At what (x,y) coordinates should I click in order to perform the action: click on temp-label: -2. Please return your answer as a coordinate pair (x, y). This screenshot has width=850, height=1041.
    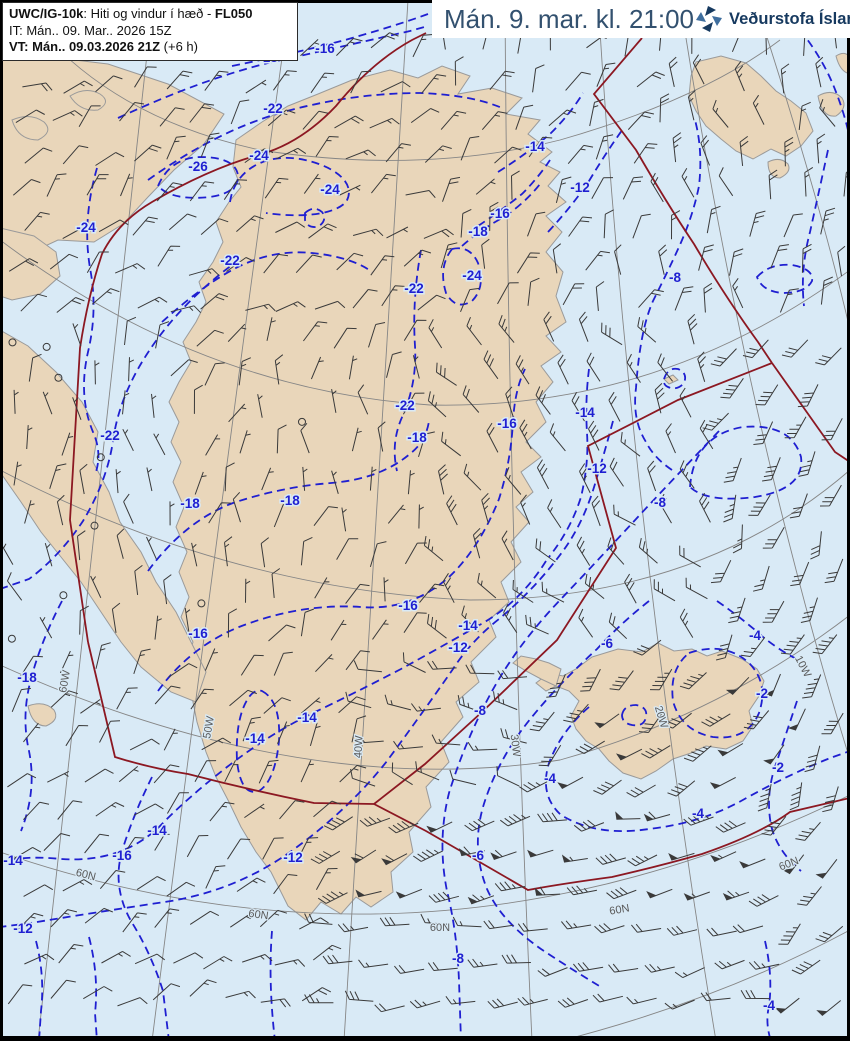
    Looking at the image, I should click on (778, 767).